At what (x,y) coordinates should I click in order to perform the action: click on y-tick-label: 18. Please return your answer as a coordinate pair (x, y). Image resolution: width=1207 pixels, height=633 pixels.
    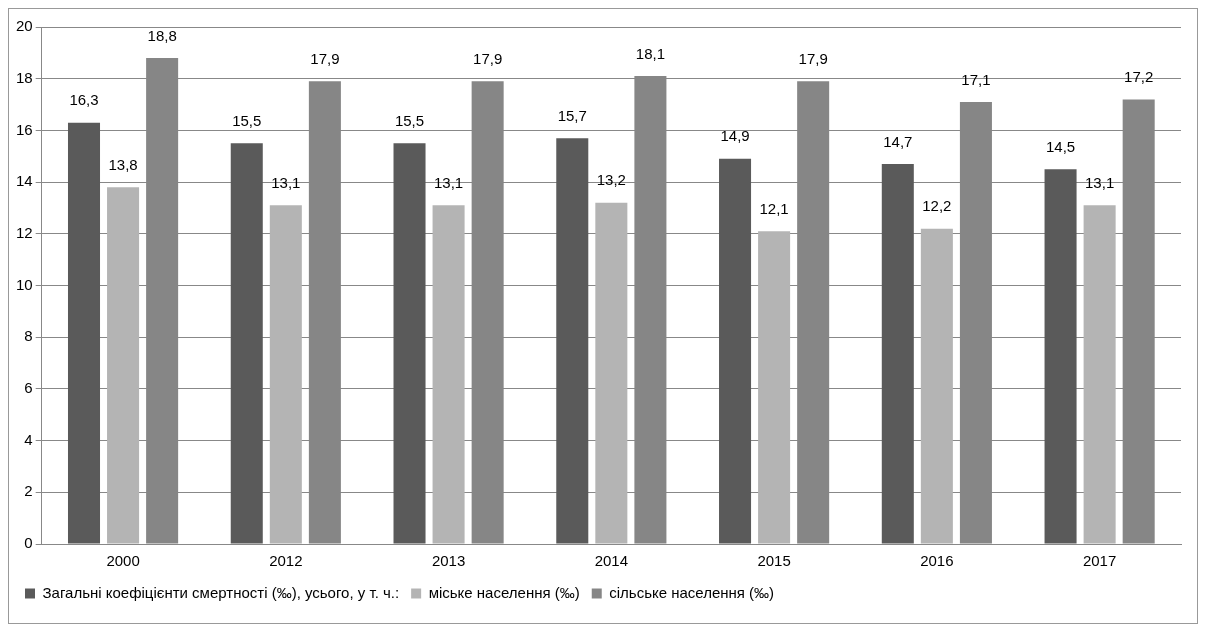
    Looking at the image, I should click on (24, 77).